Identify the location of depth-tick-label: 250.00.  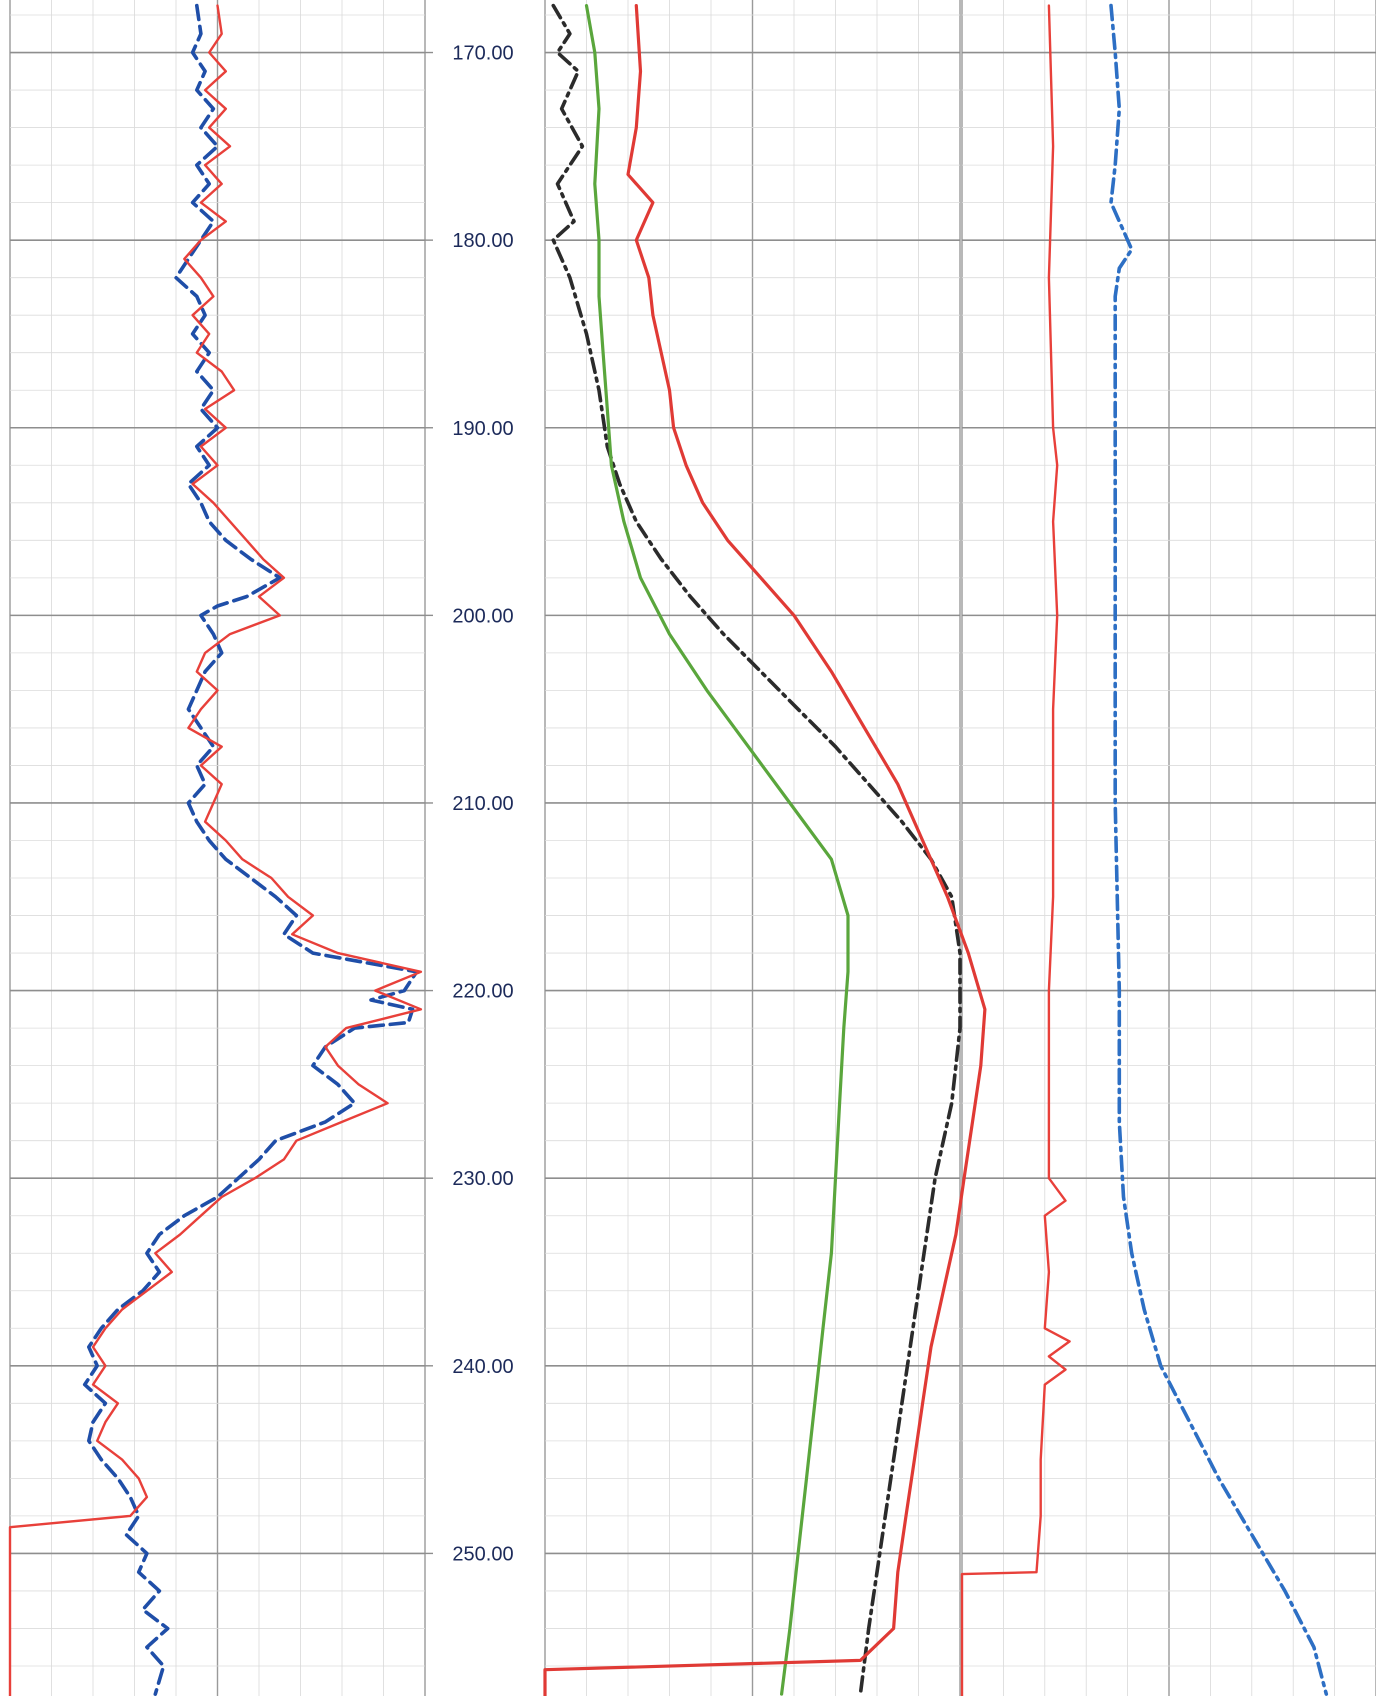
(482, 1554).